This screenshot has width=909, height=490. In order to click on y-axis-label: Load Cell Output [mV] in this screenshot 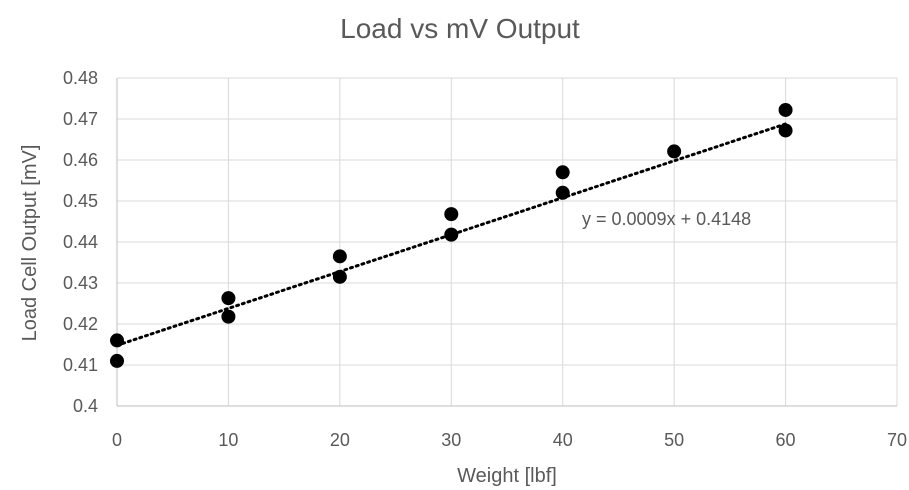, I will do `click(30, 243)`.